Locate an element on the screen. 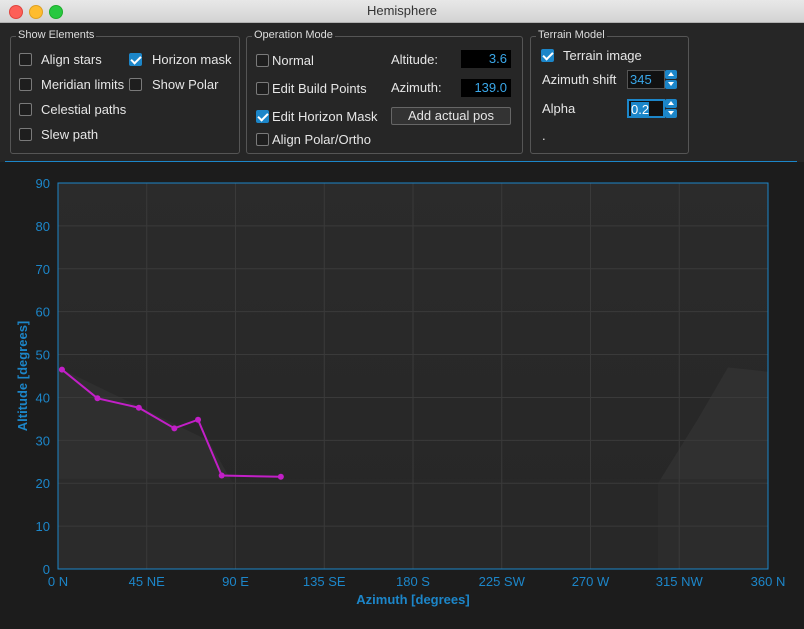 This screenshot has width=804, height=629. y-tick-label: 20 is located at coordinates (43, 483).